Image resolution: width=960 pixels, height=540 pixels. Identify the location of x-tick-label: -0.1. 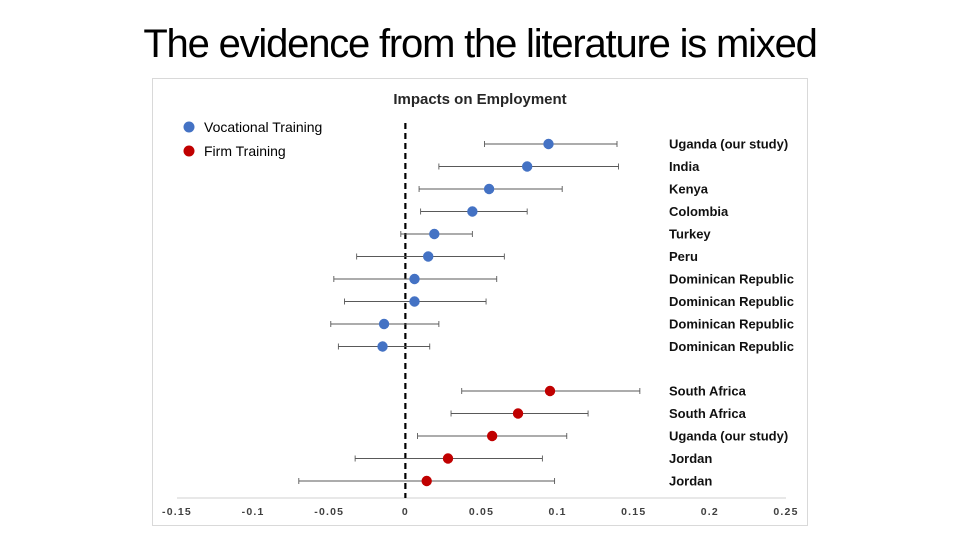
(253, 512).